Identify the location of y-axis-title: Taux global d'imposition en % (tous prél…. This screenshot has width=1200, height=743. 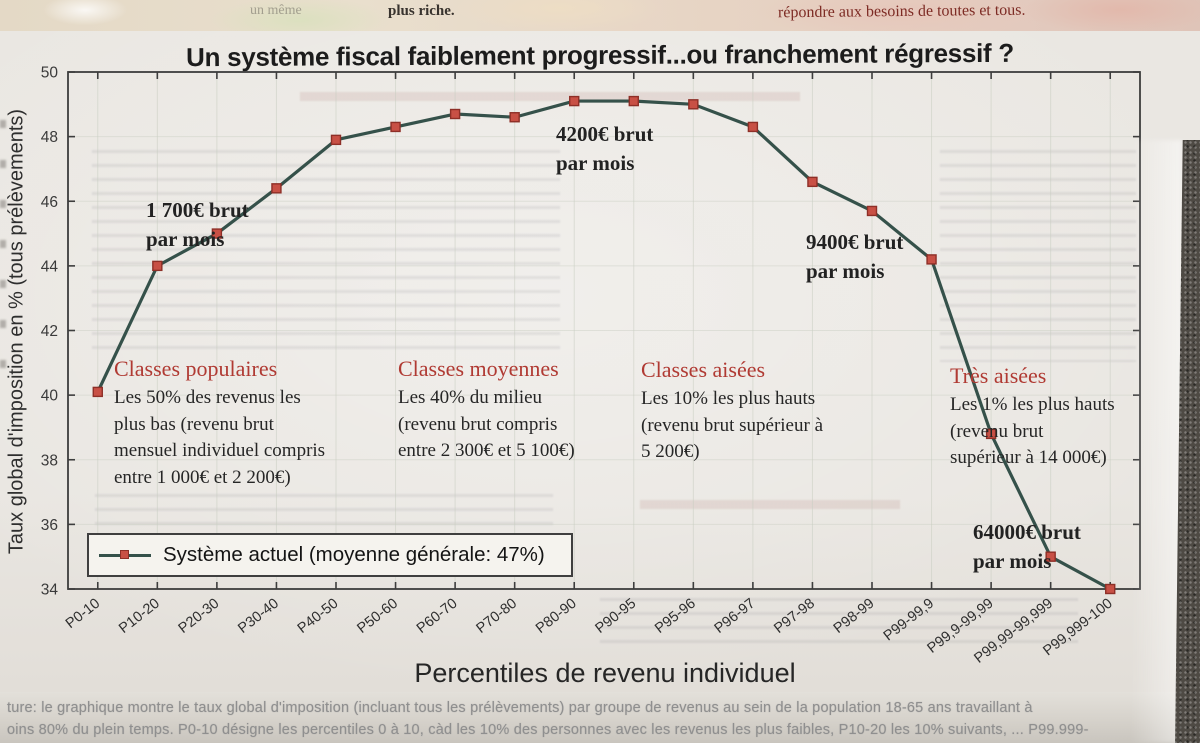
(16, 331).